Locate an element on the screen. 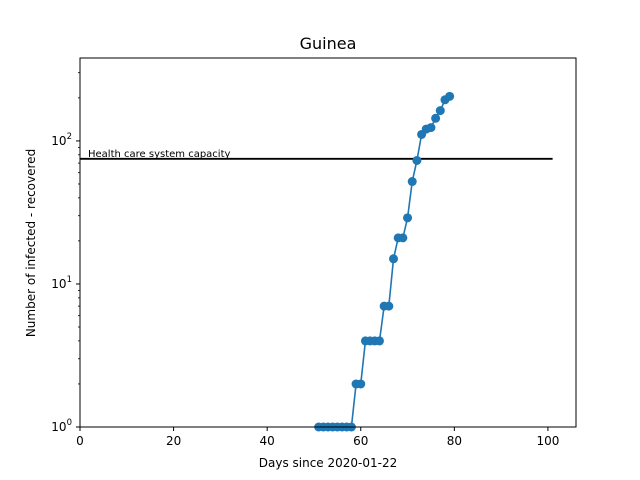 The image size is (640, 480). chart-title: Guinea is located at coordinates (328, 43).